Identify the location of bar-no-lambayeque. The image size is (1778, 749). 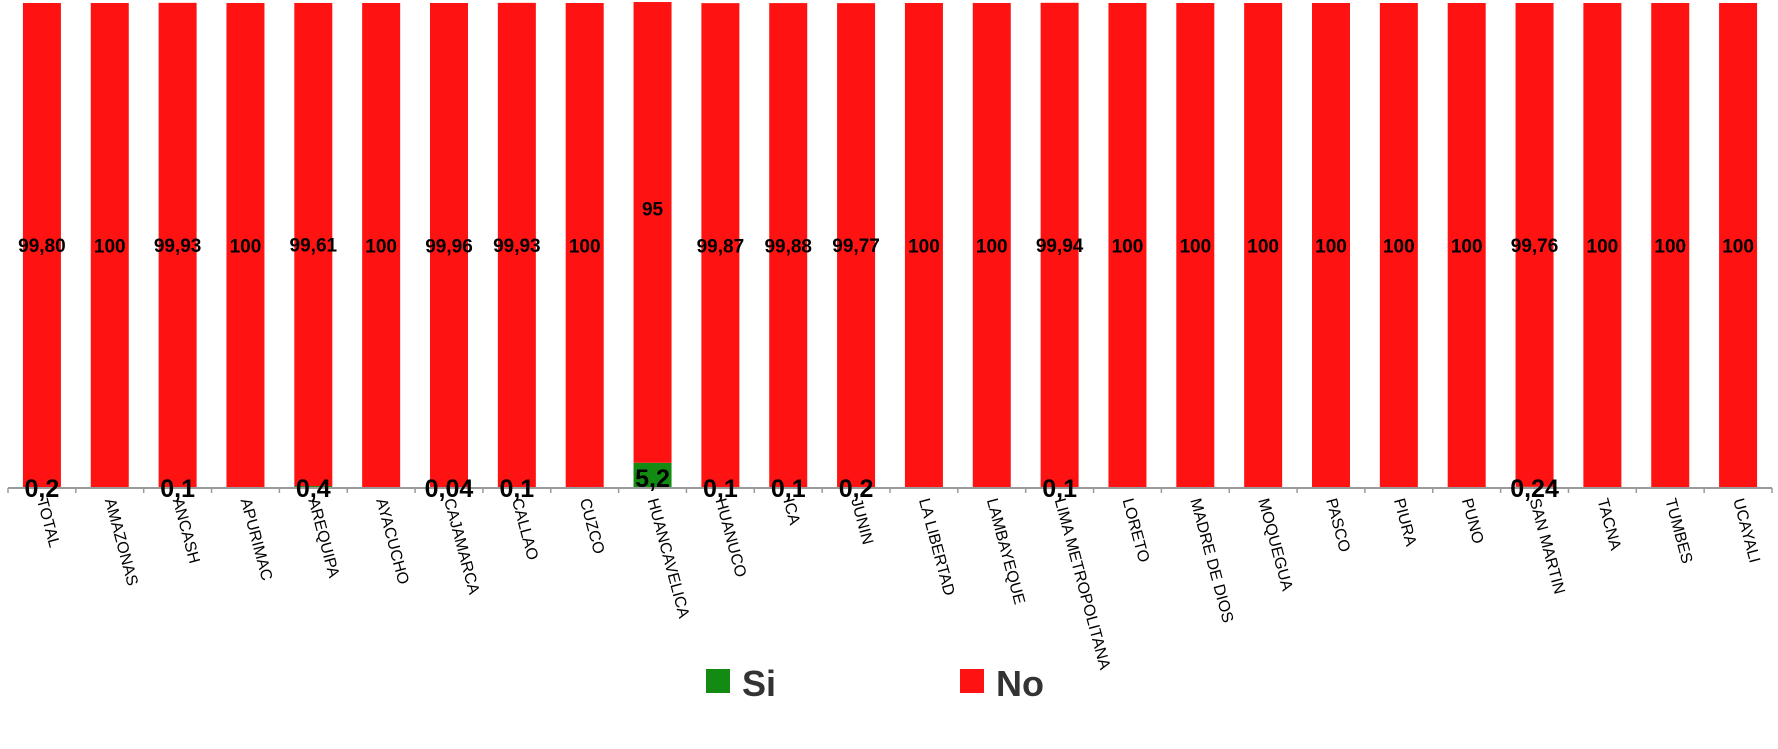
(991, 245).